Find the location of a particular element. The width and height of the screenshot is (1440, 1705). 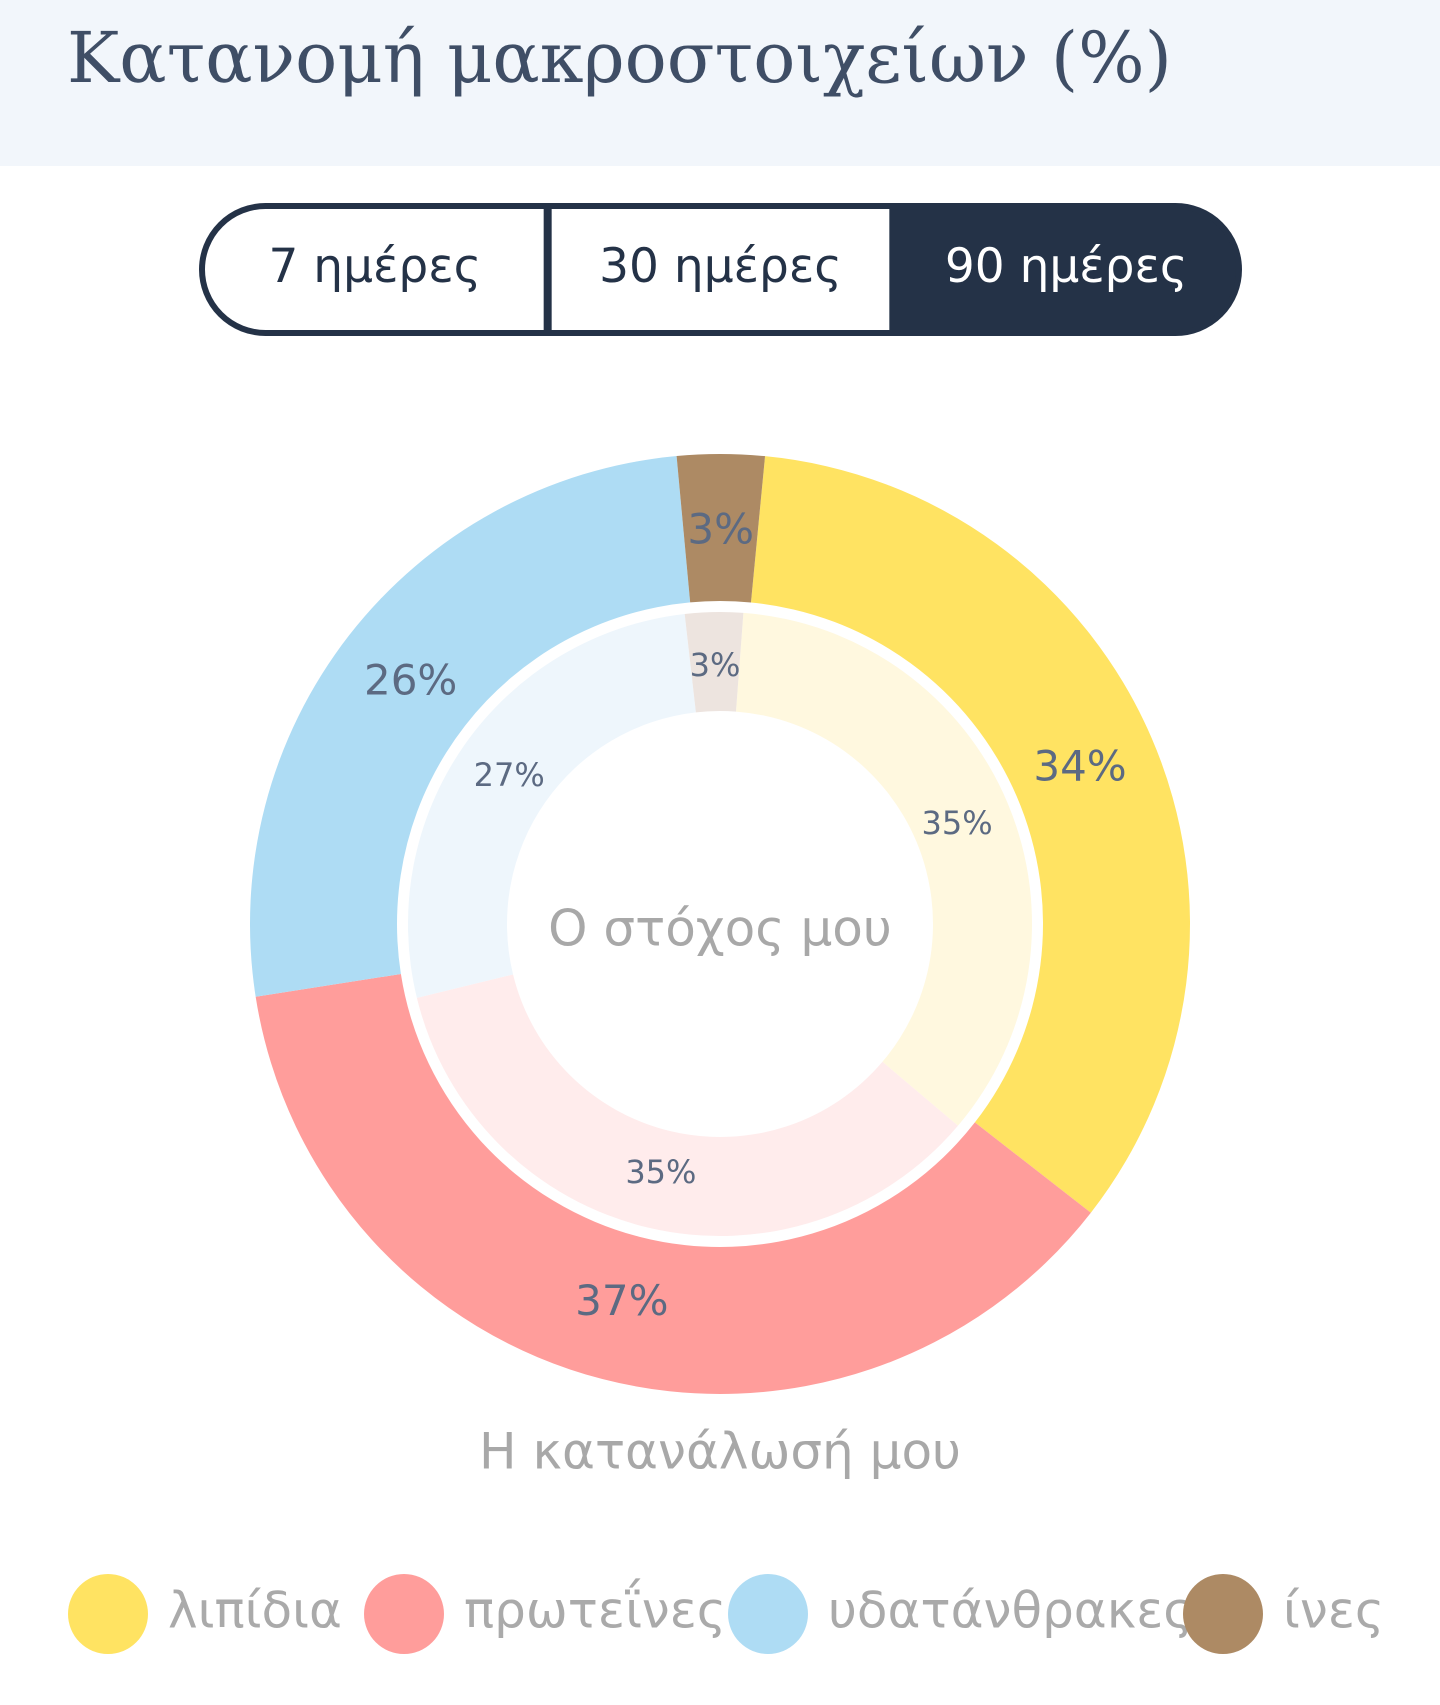

tab-label: 30 ημέρες is located at coordinates (720, 266).